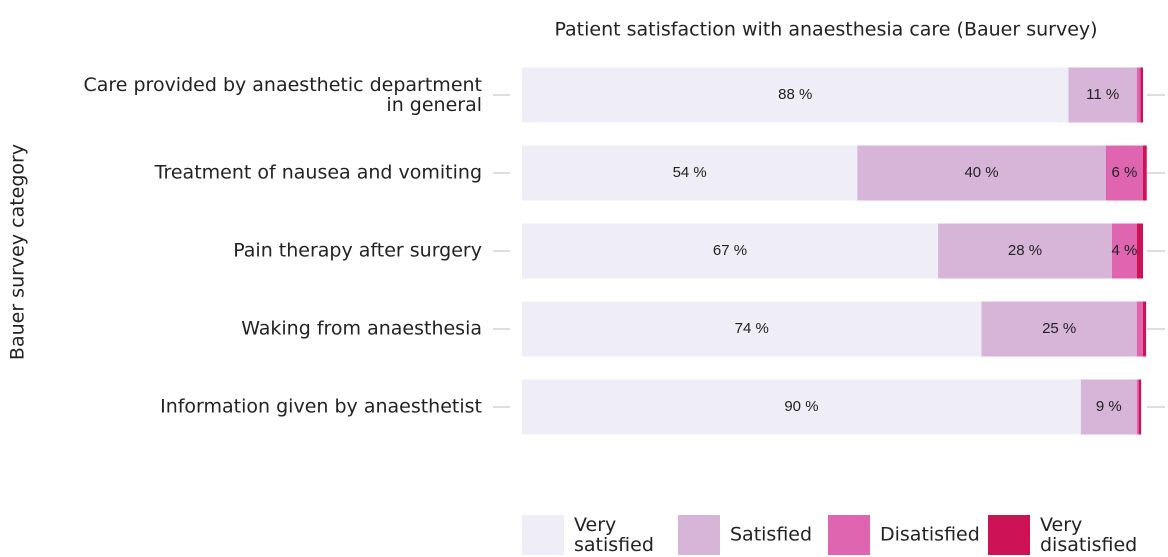  What do you see at coordinates (930, 535) in the screenshot?
I see `legend-label: Disatisfied` at bounding box center [930, 535].